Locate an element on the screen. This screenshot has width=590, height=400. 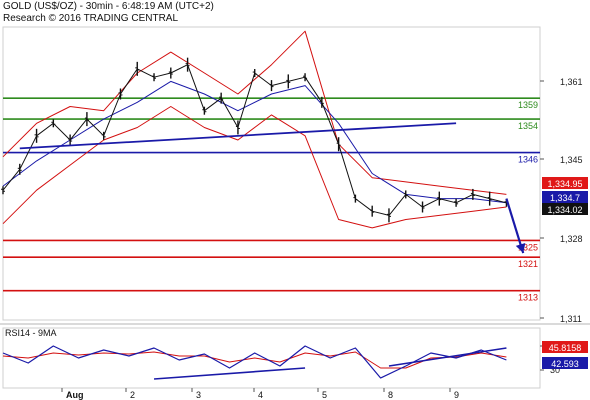
x-tick-label: 8 is located at coordinates (390, 395).